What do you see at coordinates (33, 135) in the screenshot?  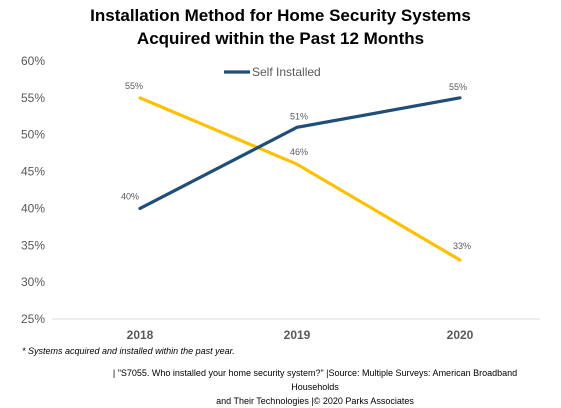 I see `y-tick-label: 50%` at bounding box center [33, 135].